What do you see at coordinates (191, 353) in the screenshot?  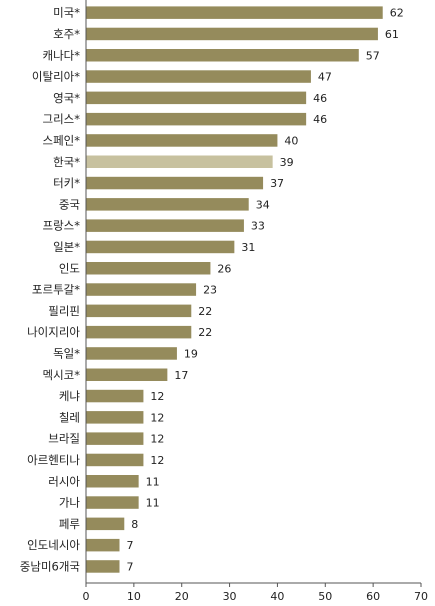 I see `value-label: 19` at bounding box center [191, 353].